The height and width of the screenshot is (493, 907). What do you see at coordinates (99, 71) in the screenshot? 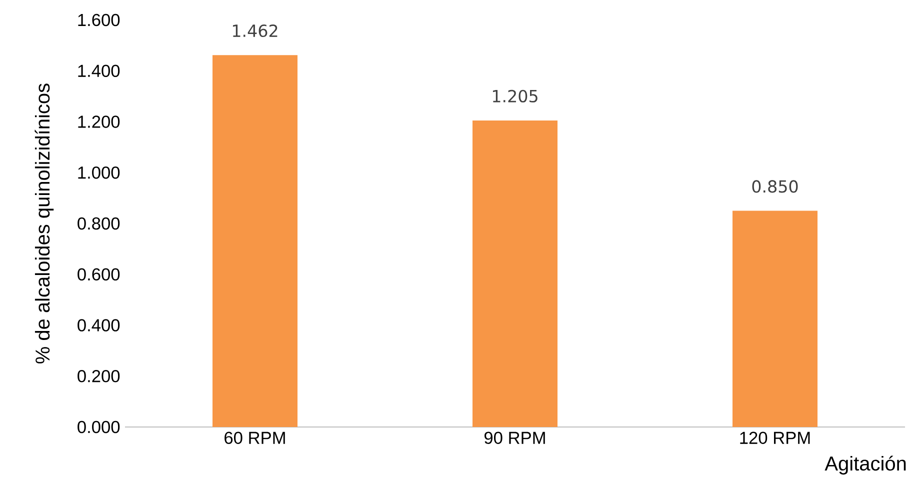
I see `y-tick-label: 1.400` at bounding box center [99, 71].